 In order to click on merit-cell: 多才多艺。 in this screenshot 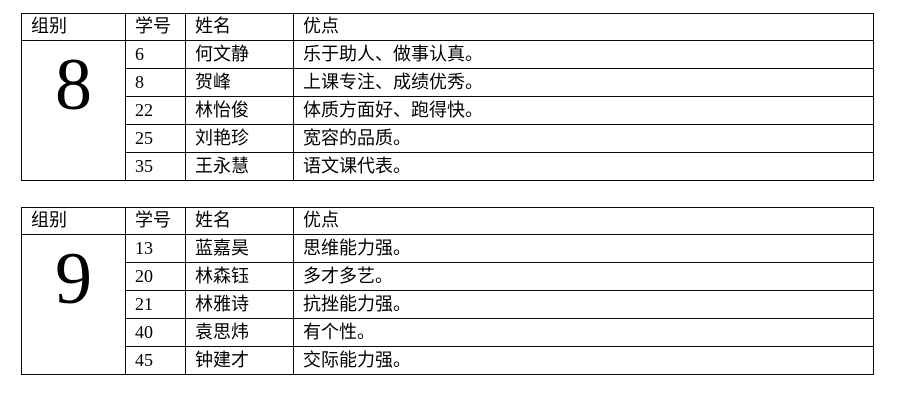, I will do `click(583, 276)`.